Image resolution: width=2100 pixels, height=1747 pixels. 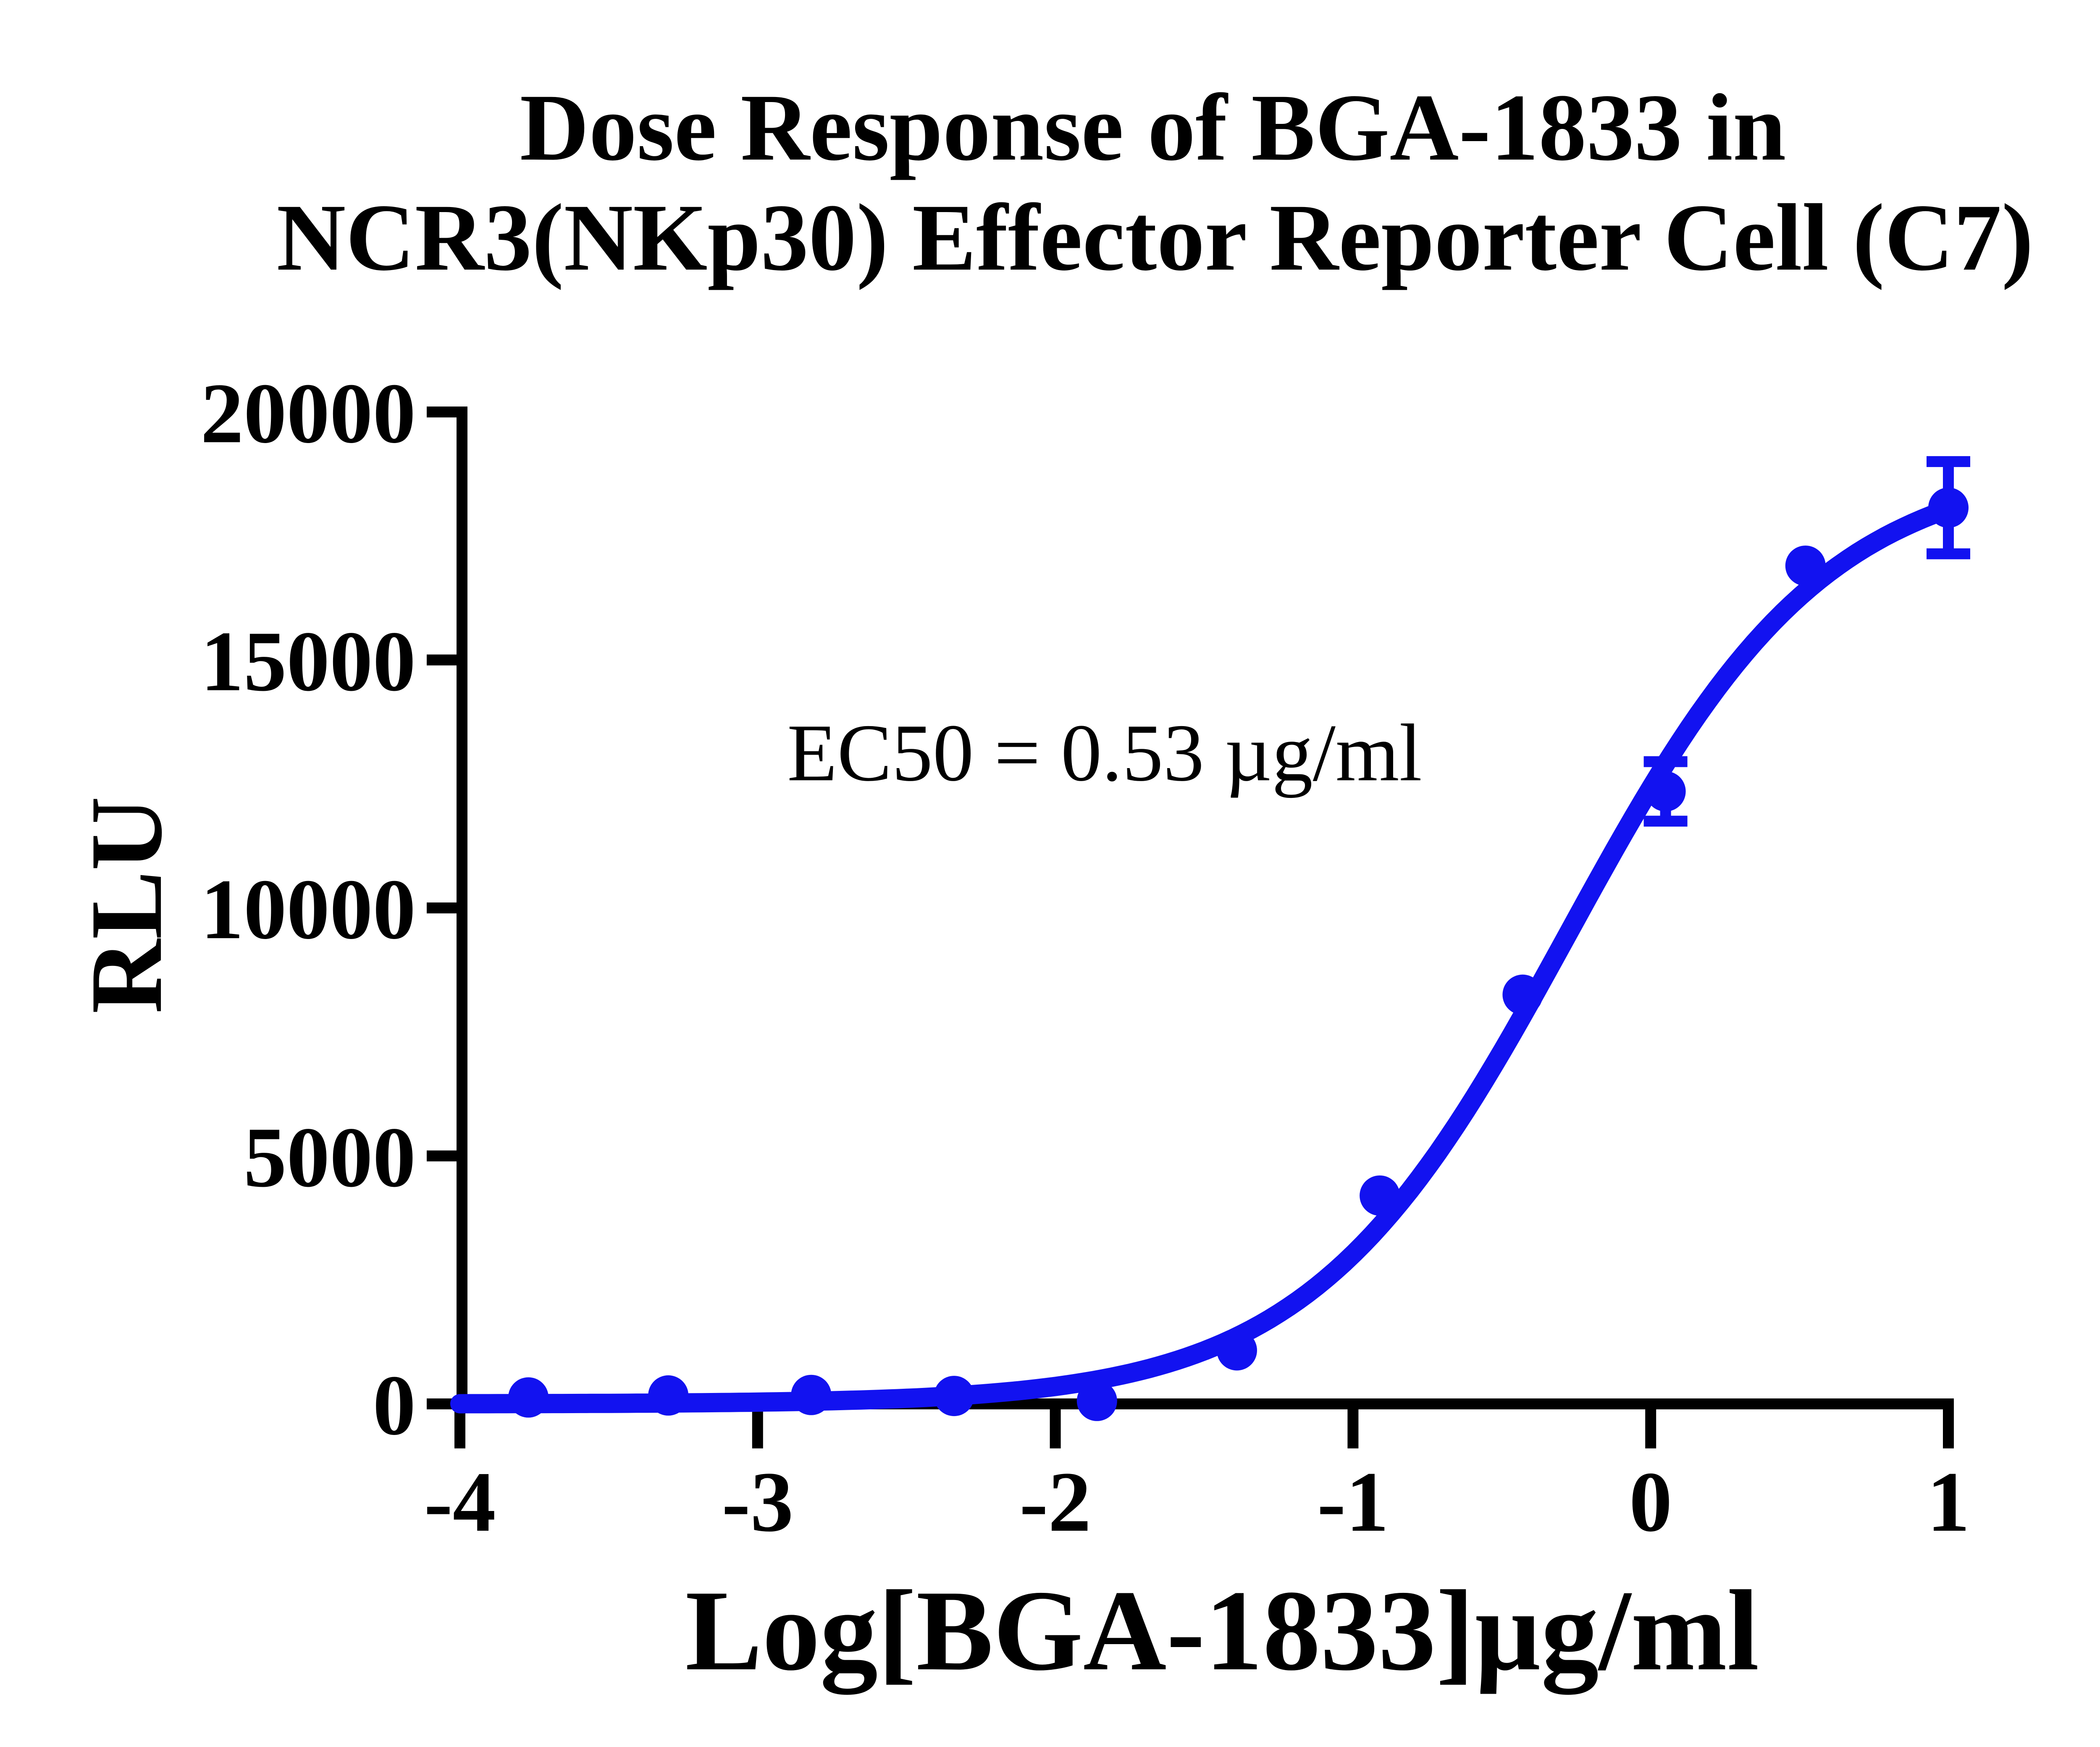 I want to click on y-axis-ticks: 0 5000 10000 15000 20000, so click(x=331, y=909).